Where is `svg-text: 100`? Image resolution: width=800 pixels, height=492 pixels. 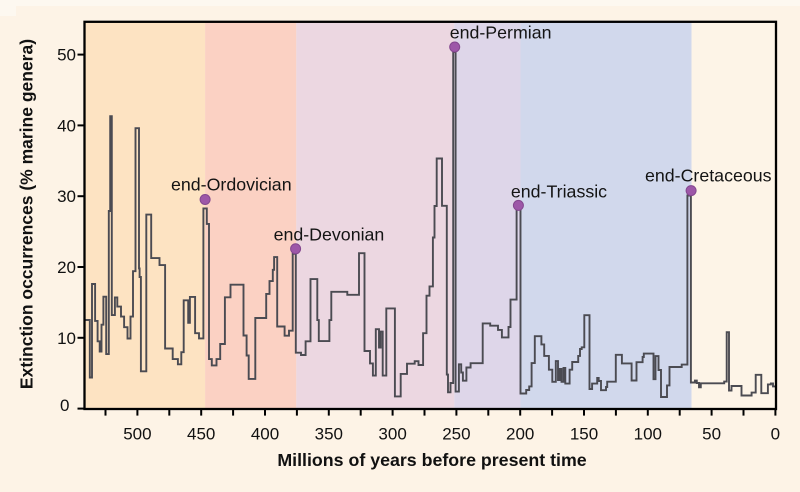 svg-text: 100 is located at coordinates (648, 434).